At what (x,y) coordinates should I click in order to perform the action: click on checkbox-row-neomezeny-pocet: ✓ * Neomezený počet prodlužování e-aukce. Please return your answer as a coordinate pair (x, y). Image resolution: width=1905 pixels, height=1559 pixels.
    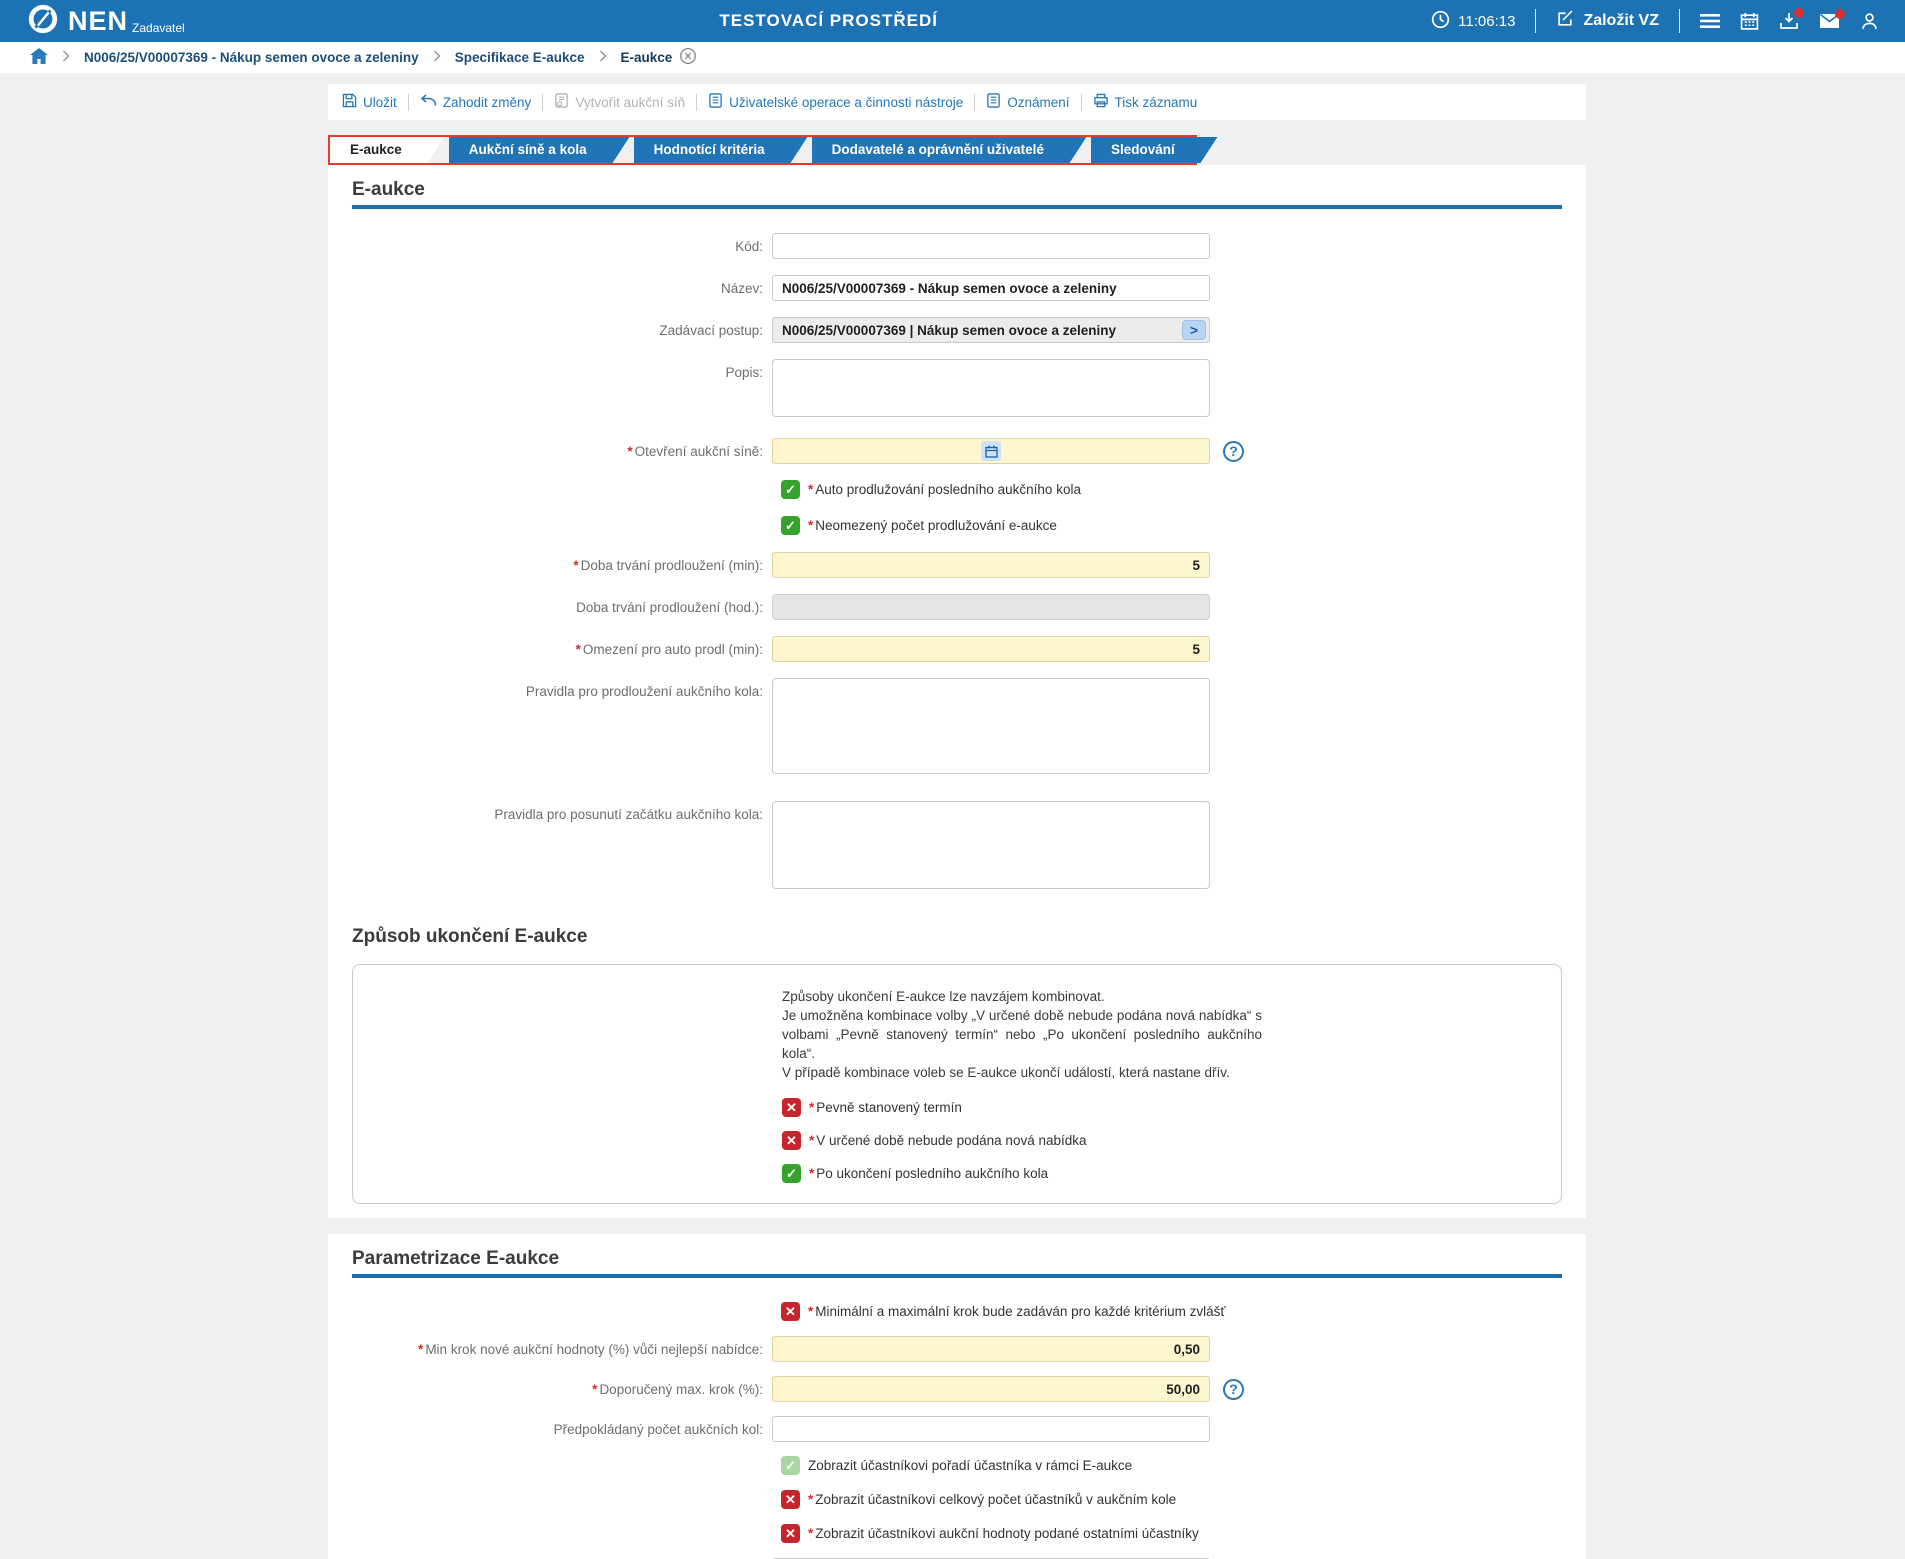
    Looking at the image, I should click on (1171, 525).